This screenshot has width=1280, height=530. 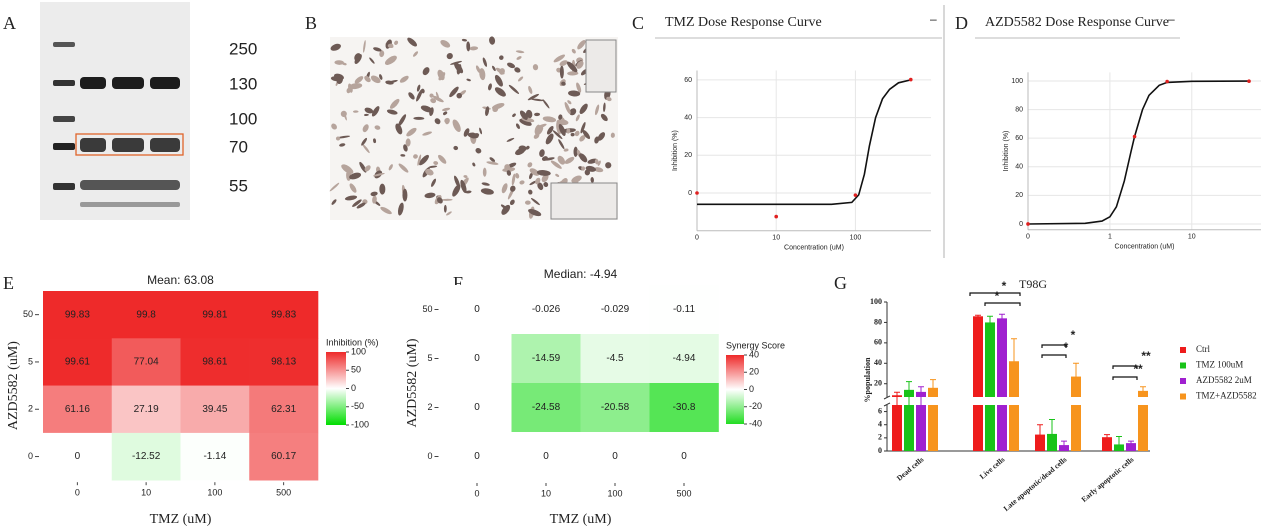 What do you see at coordinates (1171, 19) in the screenshot?
I see `window-control: –` at bounding box center [1171, 19].